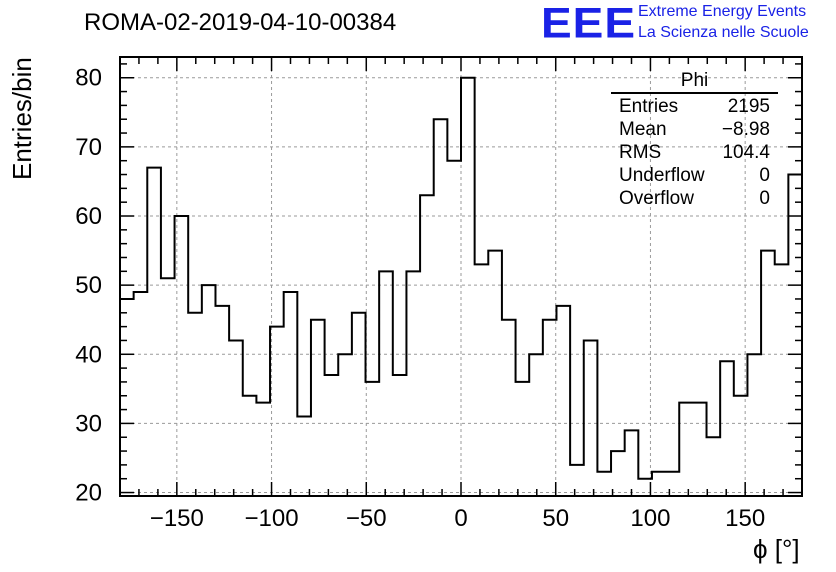  What do you see at coordinates (88, 423) in the screenshot?
I see `y-tick-label: 30` at bounding box center [88, 423].